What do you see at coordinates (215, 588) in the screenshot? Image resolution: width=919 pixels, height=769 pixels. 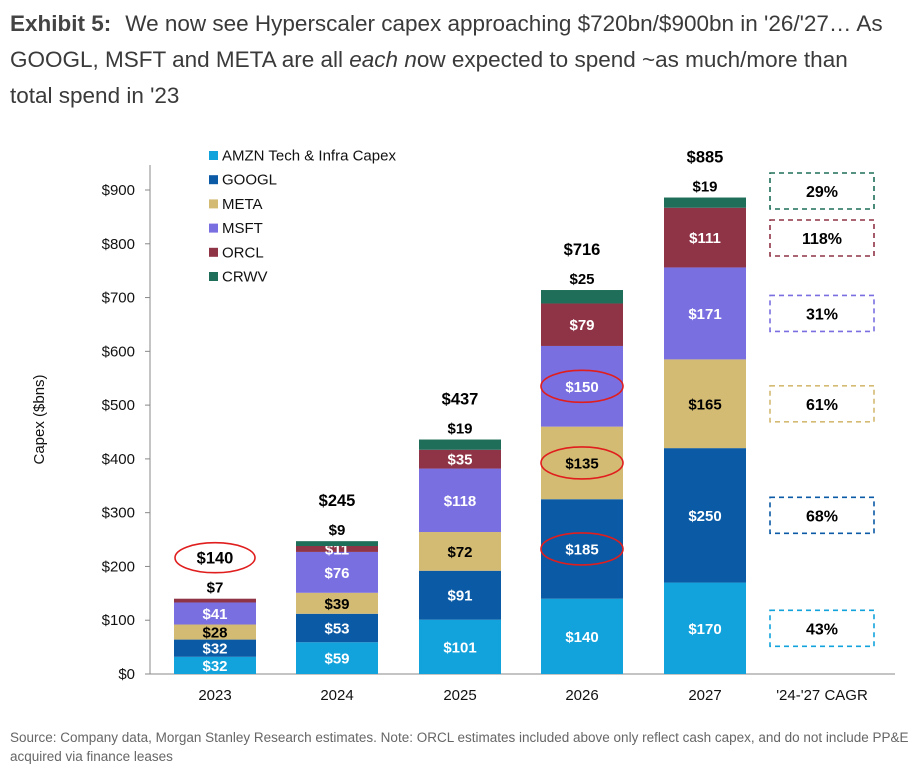 I see `top-segment-label: $7` at bounding box center [215, 588].